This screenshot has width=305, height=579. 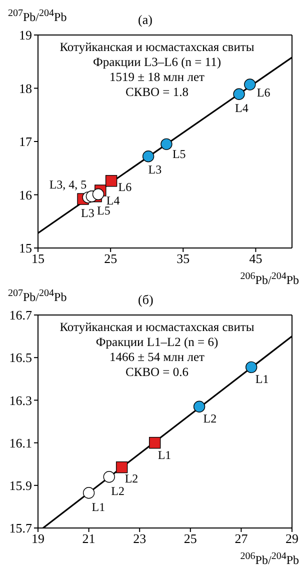 I want to click on x-tick-label: 21, so click(x=89, y=538).